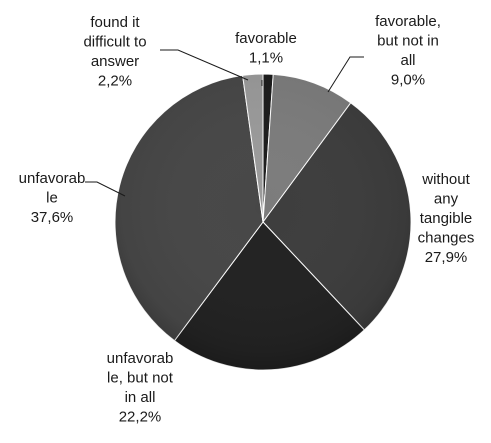  Describe the element at coordinates (446, 199) in the screenshot. I see `slice-name-line: any` at that location.